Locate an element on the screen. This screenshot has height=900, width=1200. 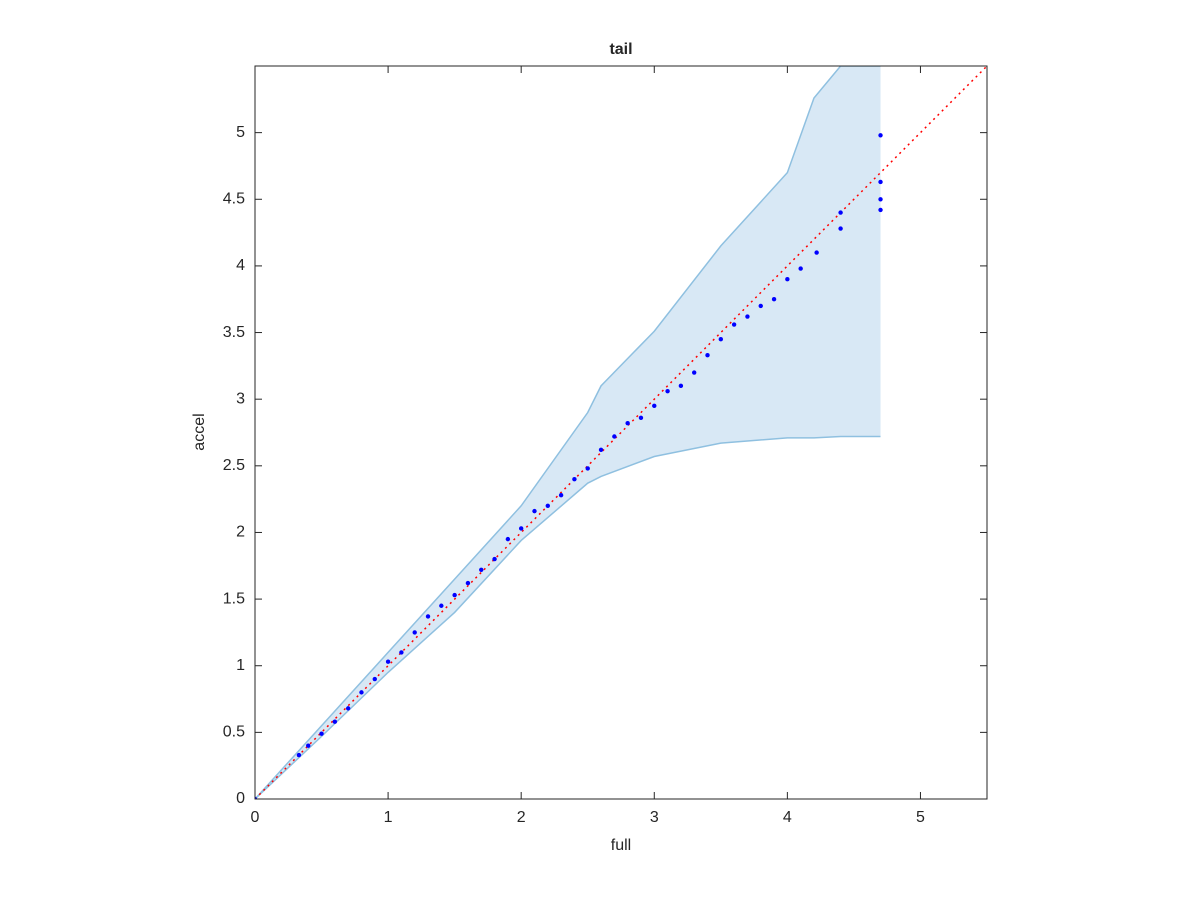
chart-title: tail is located at coordinates (620, 49).